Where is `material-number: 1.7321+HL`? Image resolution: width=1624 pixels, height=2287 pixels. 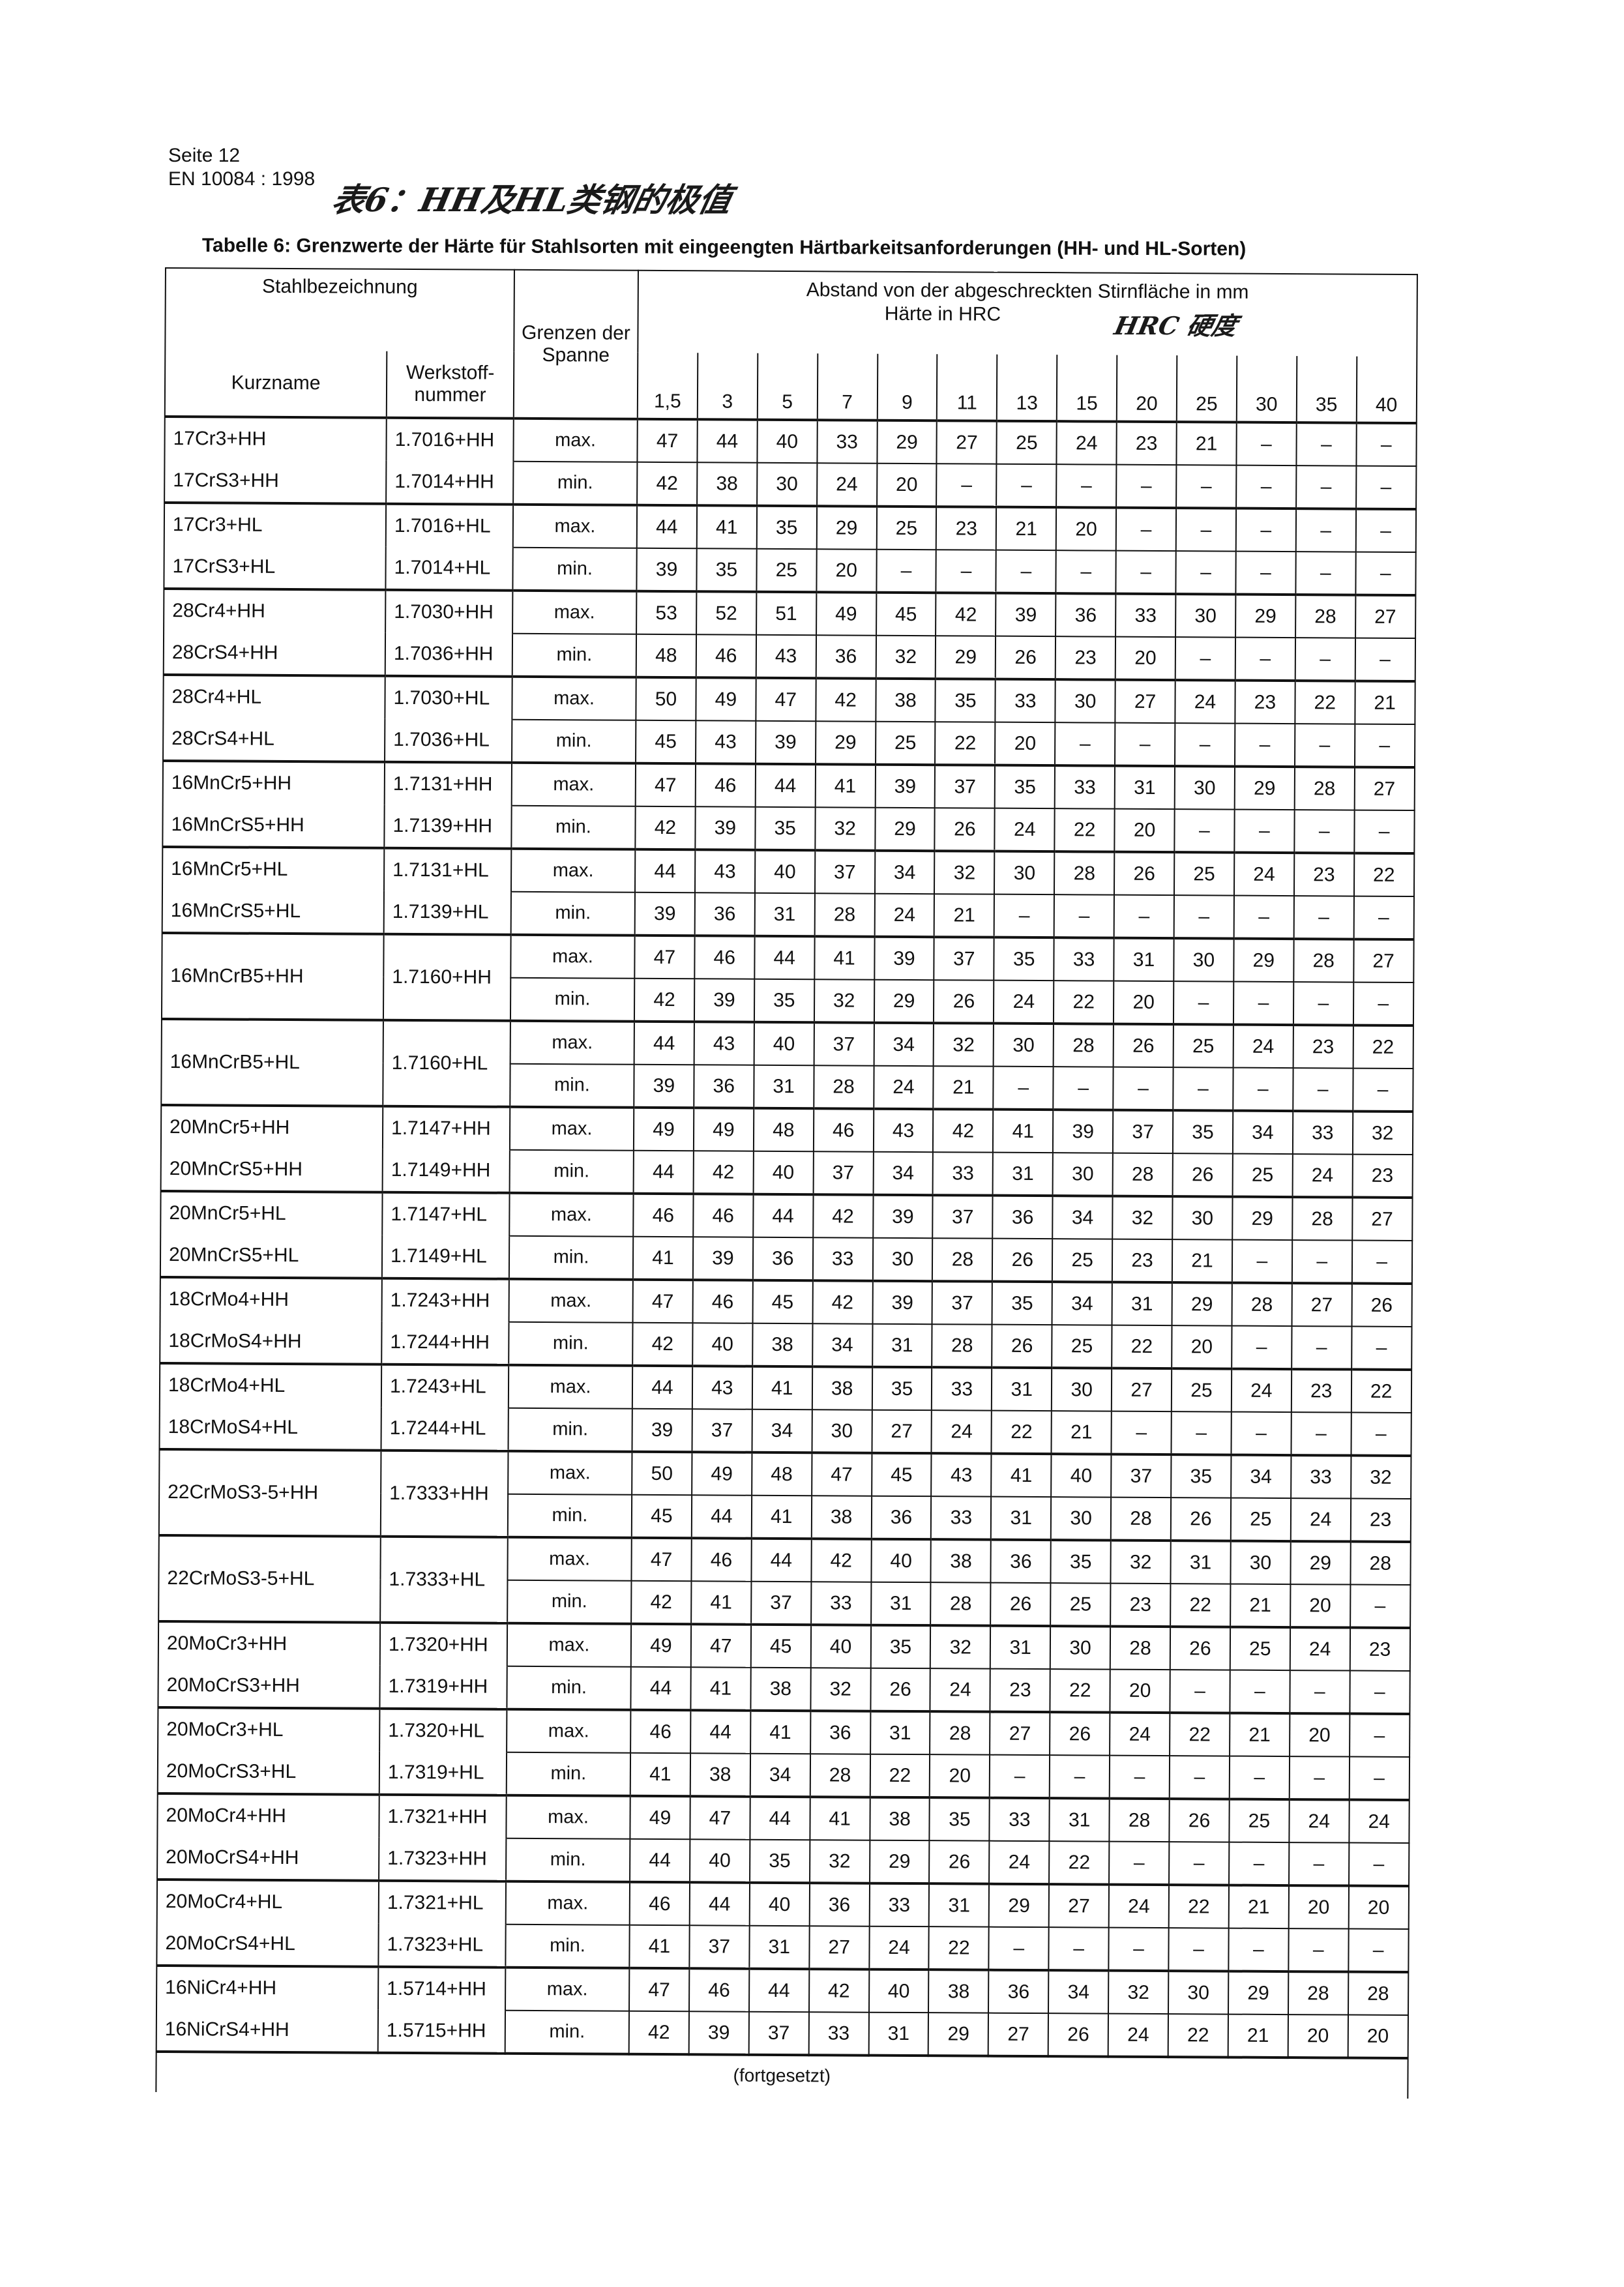 material-number: 1.7321+HL is located at coordinates (443, 1903).